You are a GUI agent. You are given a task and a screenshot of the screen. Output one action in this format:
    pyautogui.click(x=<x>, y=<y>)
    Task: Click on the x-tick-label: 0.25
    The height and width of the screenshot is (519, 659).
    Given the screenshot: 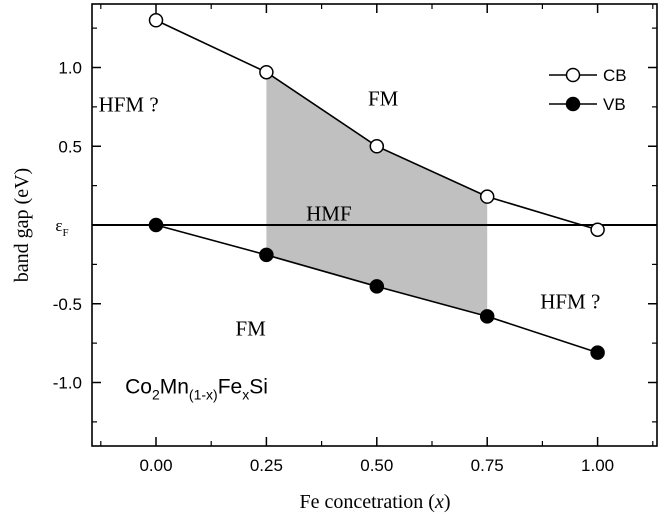 What is the action you would take?
    pyautogui.click(x=266, y=465)
    